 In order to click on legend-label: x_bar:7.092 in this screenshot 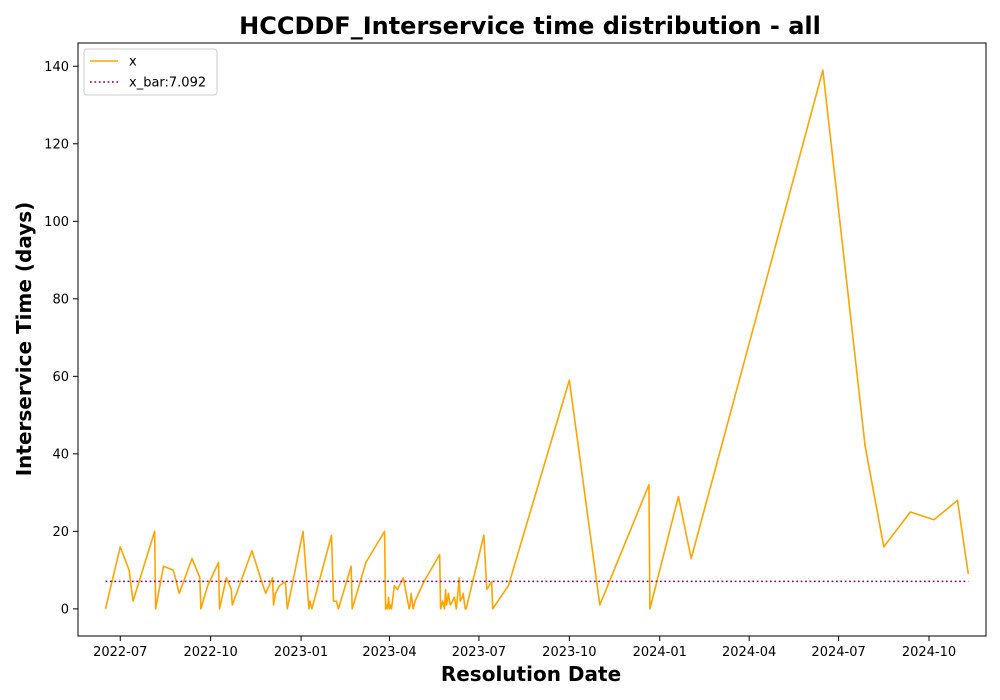, I will do `click(167, 83)`.